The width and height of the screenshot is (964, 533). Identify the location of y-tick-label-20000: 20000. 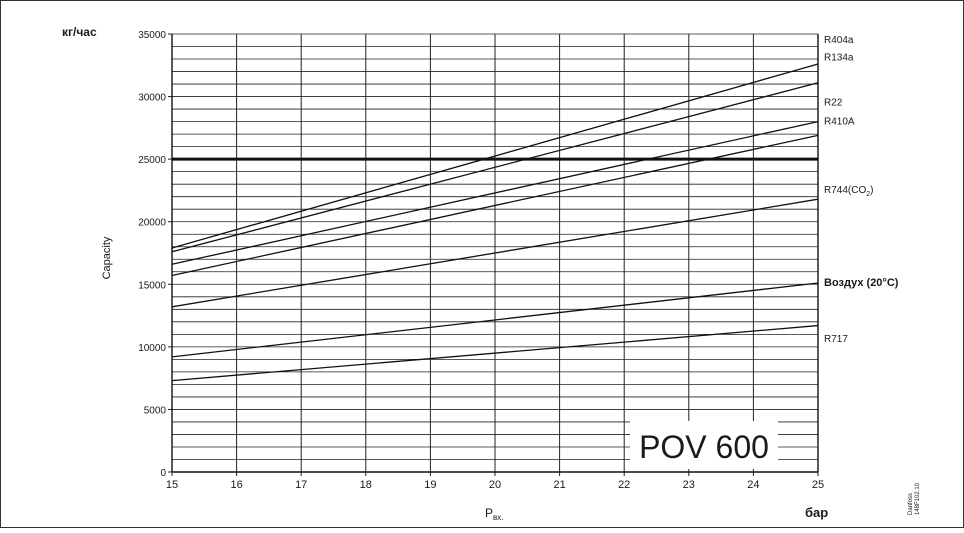
(152, 223).